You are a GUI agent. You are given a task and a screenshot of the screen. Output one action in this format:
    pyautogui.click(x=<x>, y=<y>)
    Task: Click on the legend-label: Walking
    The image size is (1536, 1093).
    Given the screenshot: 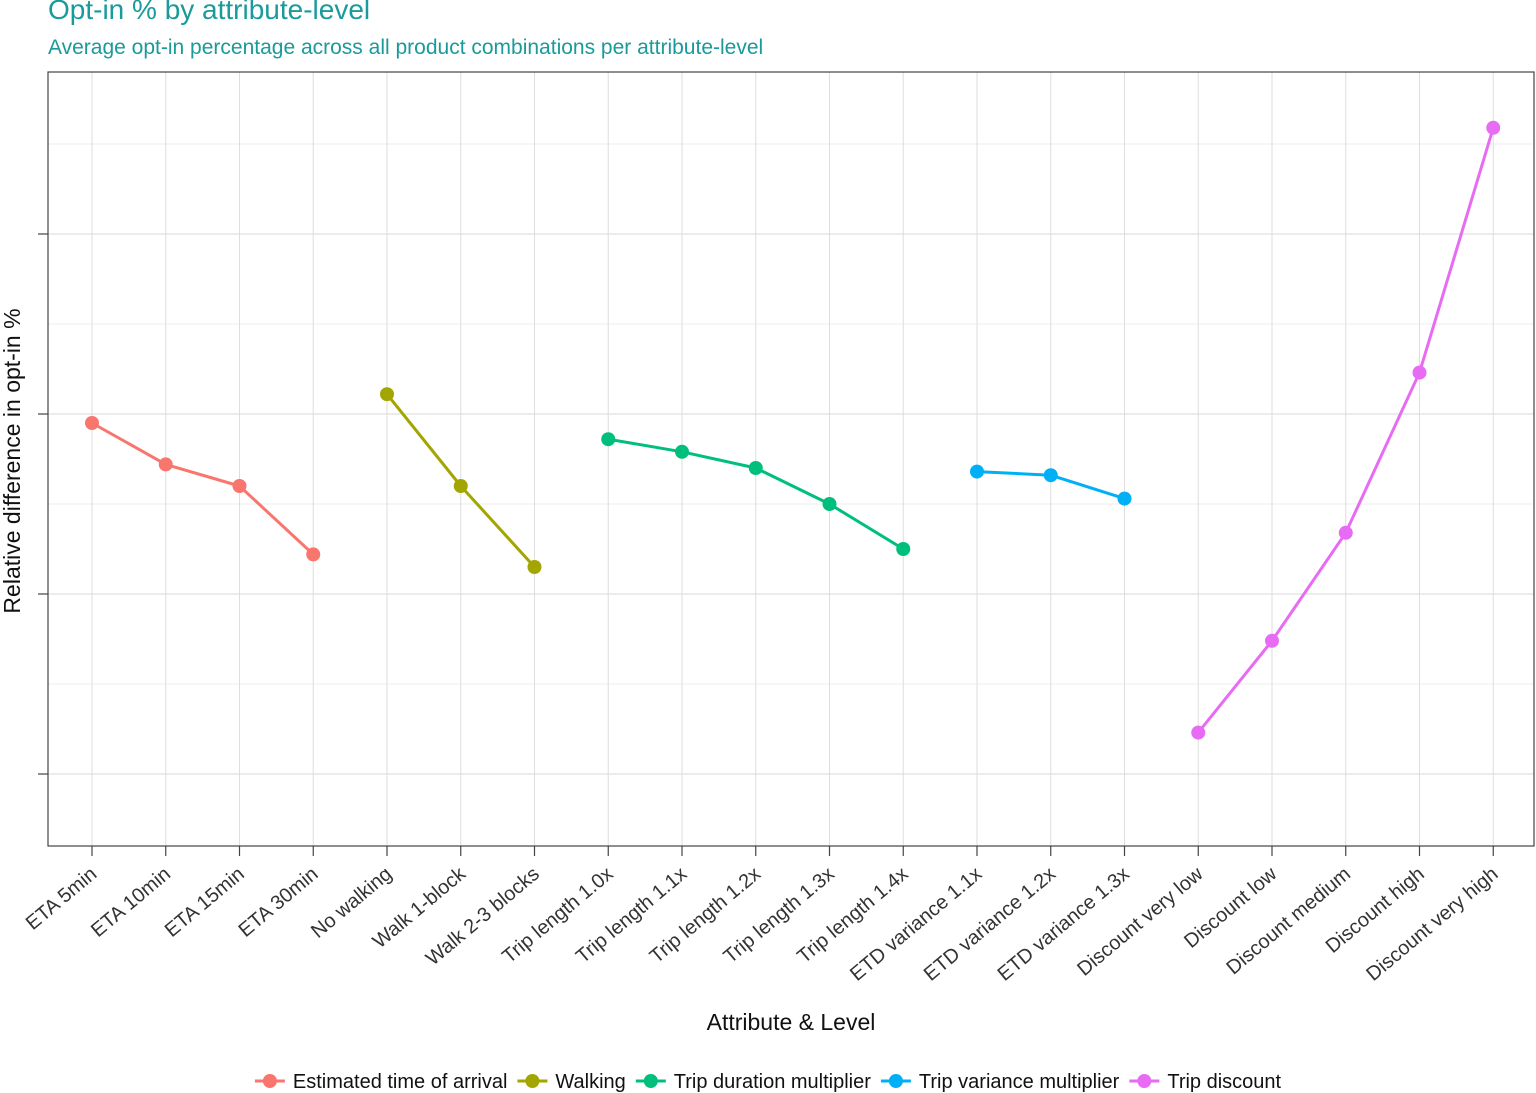 What is the action you would take?
    pyautogui.click(x=590, y=1082)
    